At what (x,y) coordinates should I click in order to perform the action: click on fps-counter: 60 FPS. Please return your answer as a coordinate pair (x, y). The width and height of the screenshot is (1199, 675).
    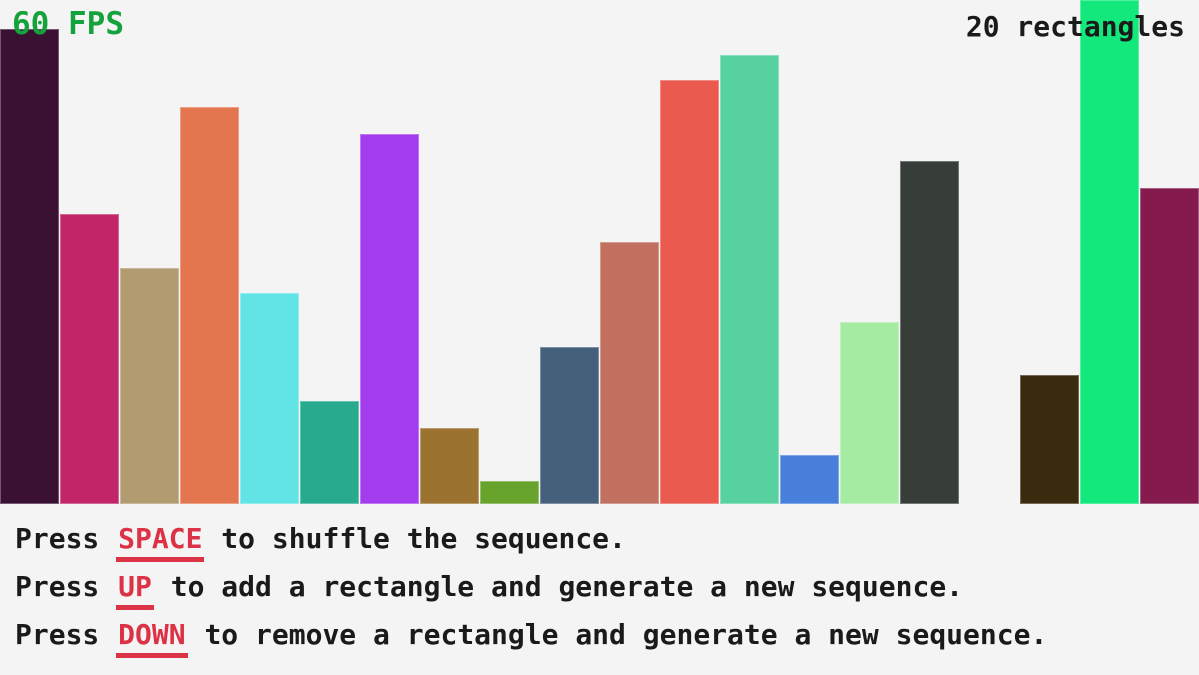
    Looking at the image, I should click on (68, 24).